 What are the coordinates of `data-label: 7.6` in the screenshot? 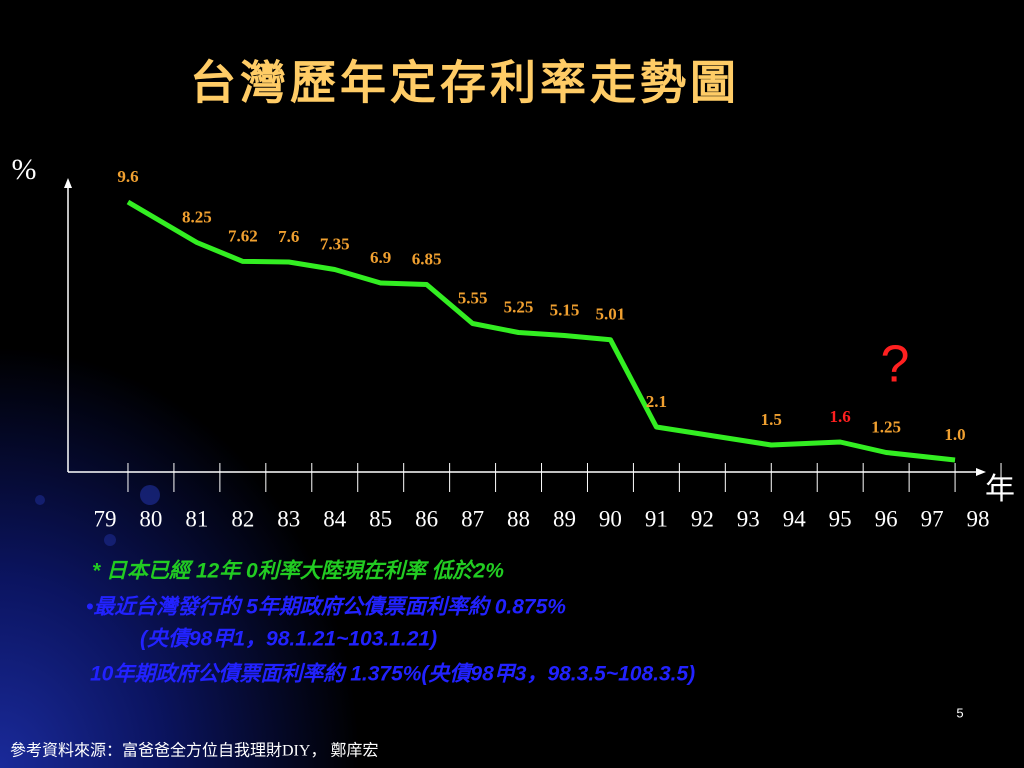 It's located at (288, 236).